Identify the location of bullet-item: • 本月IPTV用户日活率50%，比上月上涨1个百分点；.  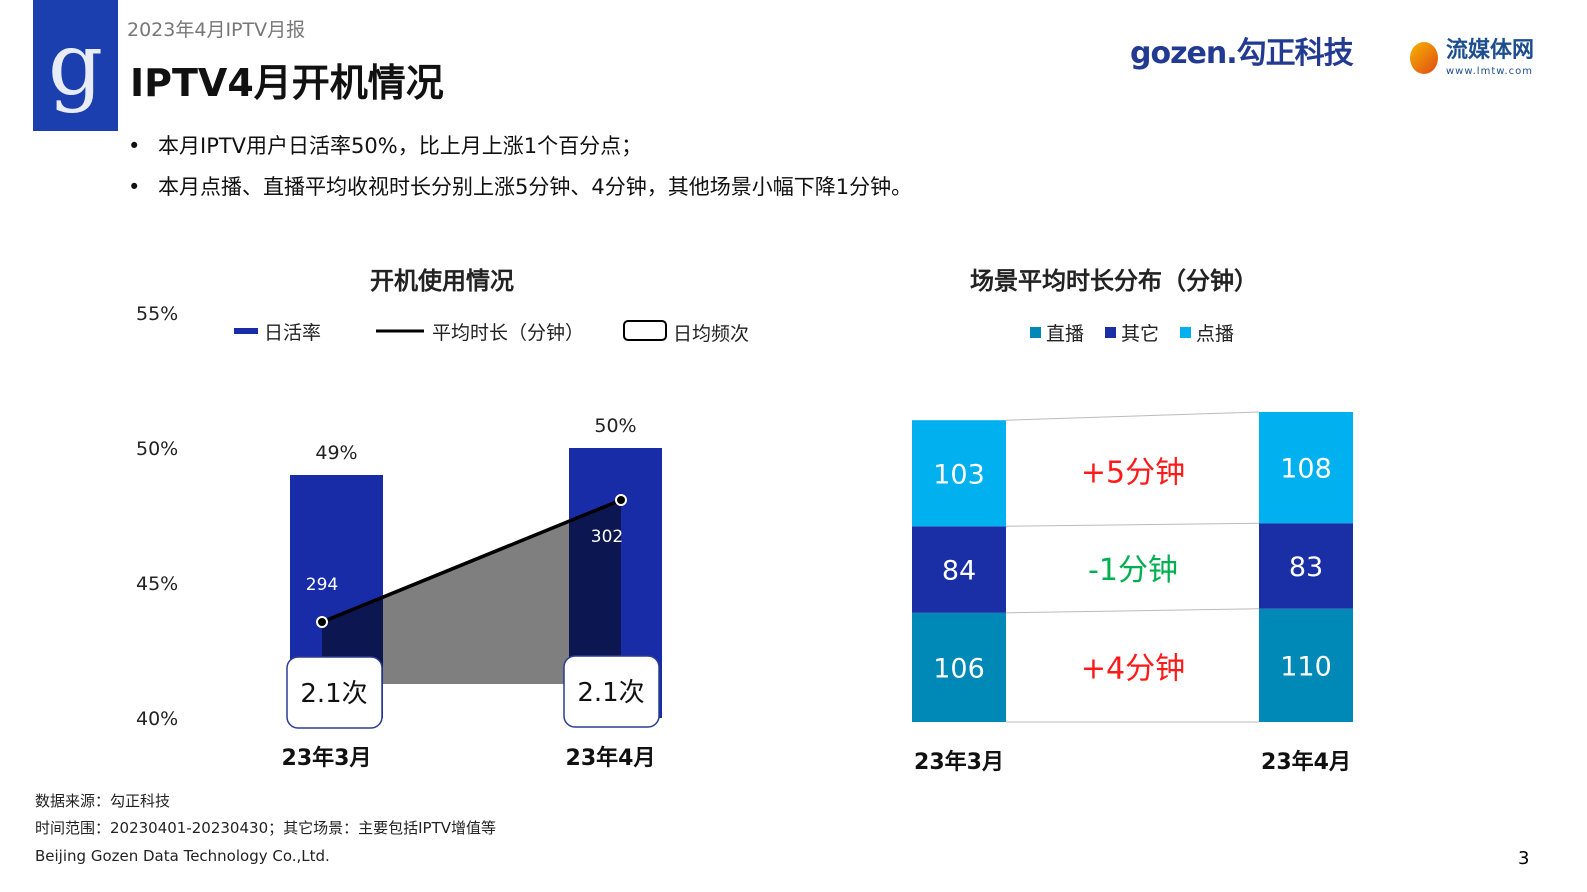
(385, 146).